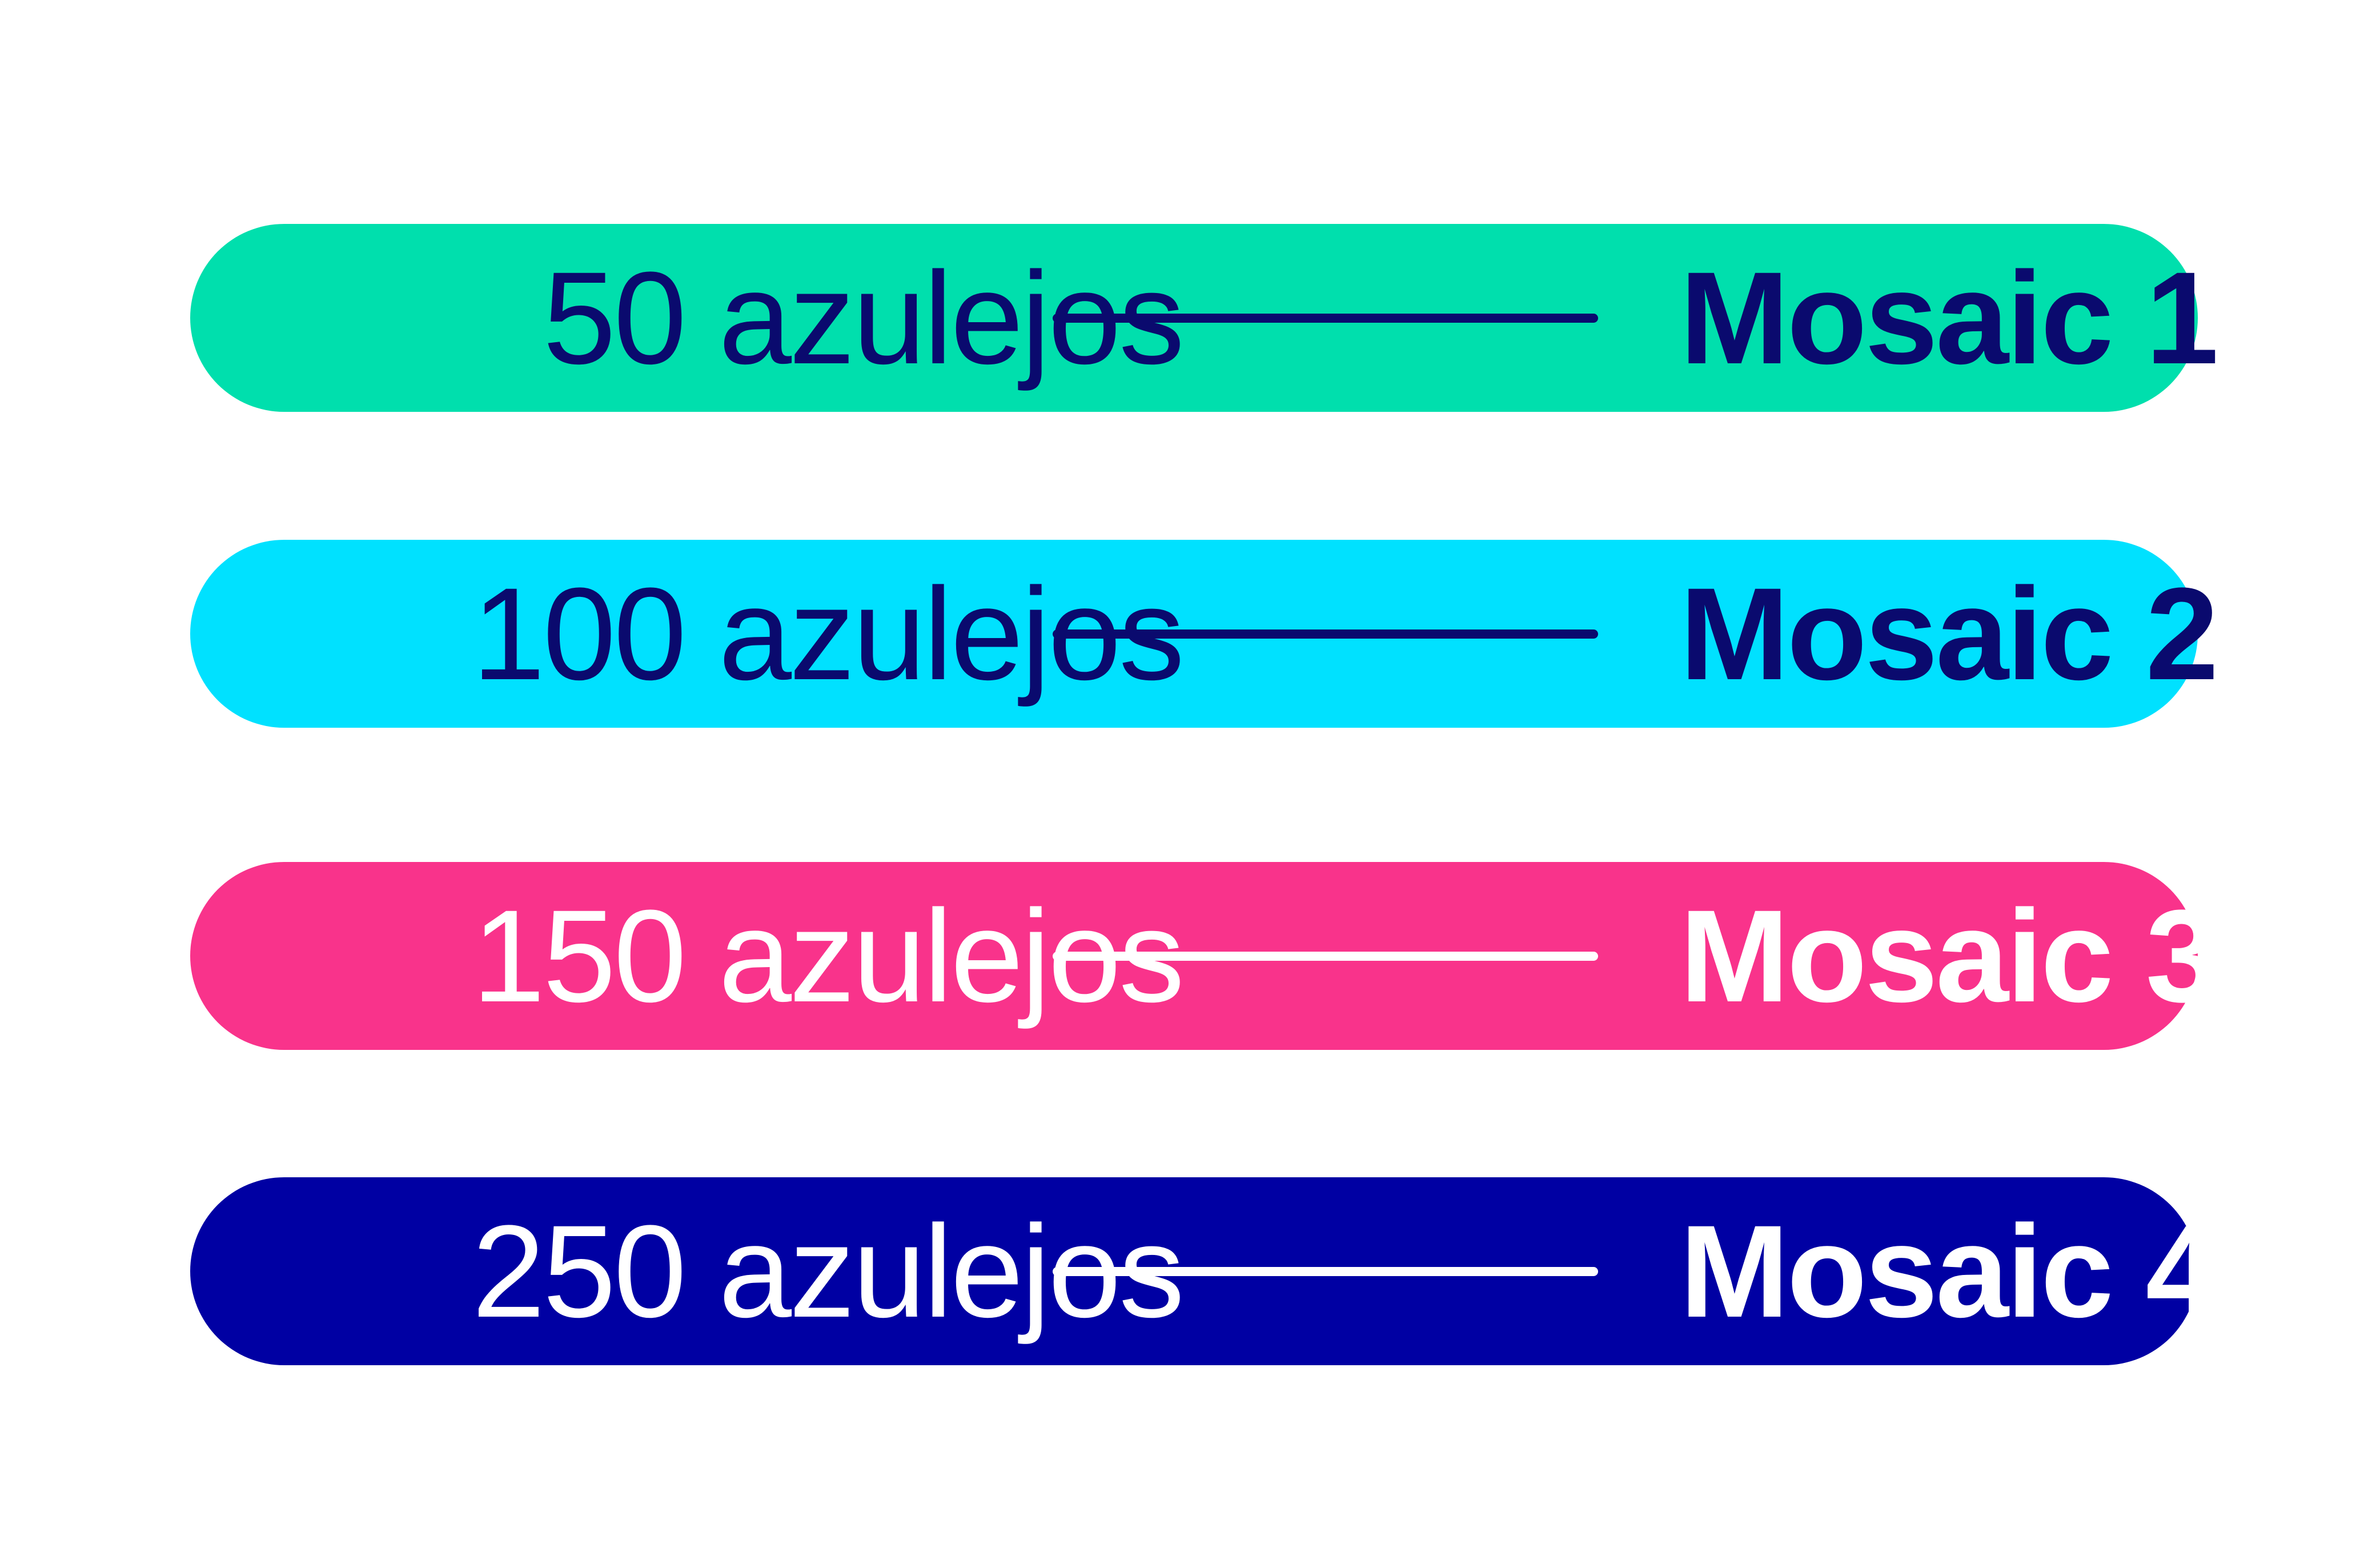  What do you see at coordinates (1949, 318) in the screenshot?
I see `mosaic-label: Mosaic 1` at bounding box center [1949, 318].